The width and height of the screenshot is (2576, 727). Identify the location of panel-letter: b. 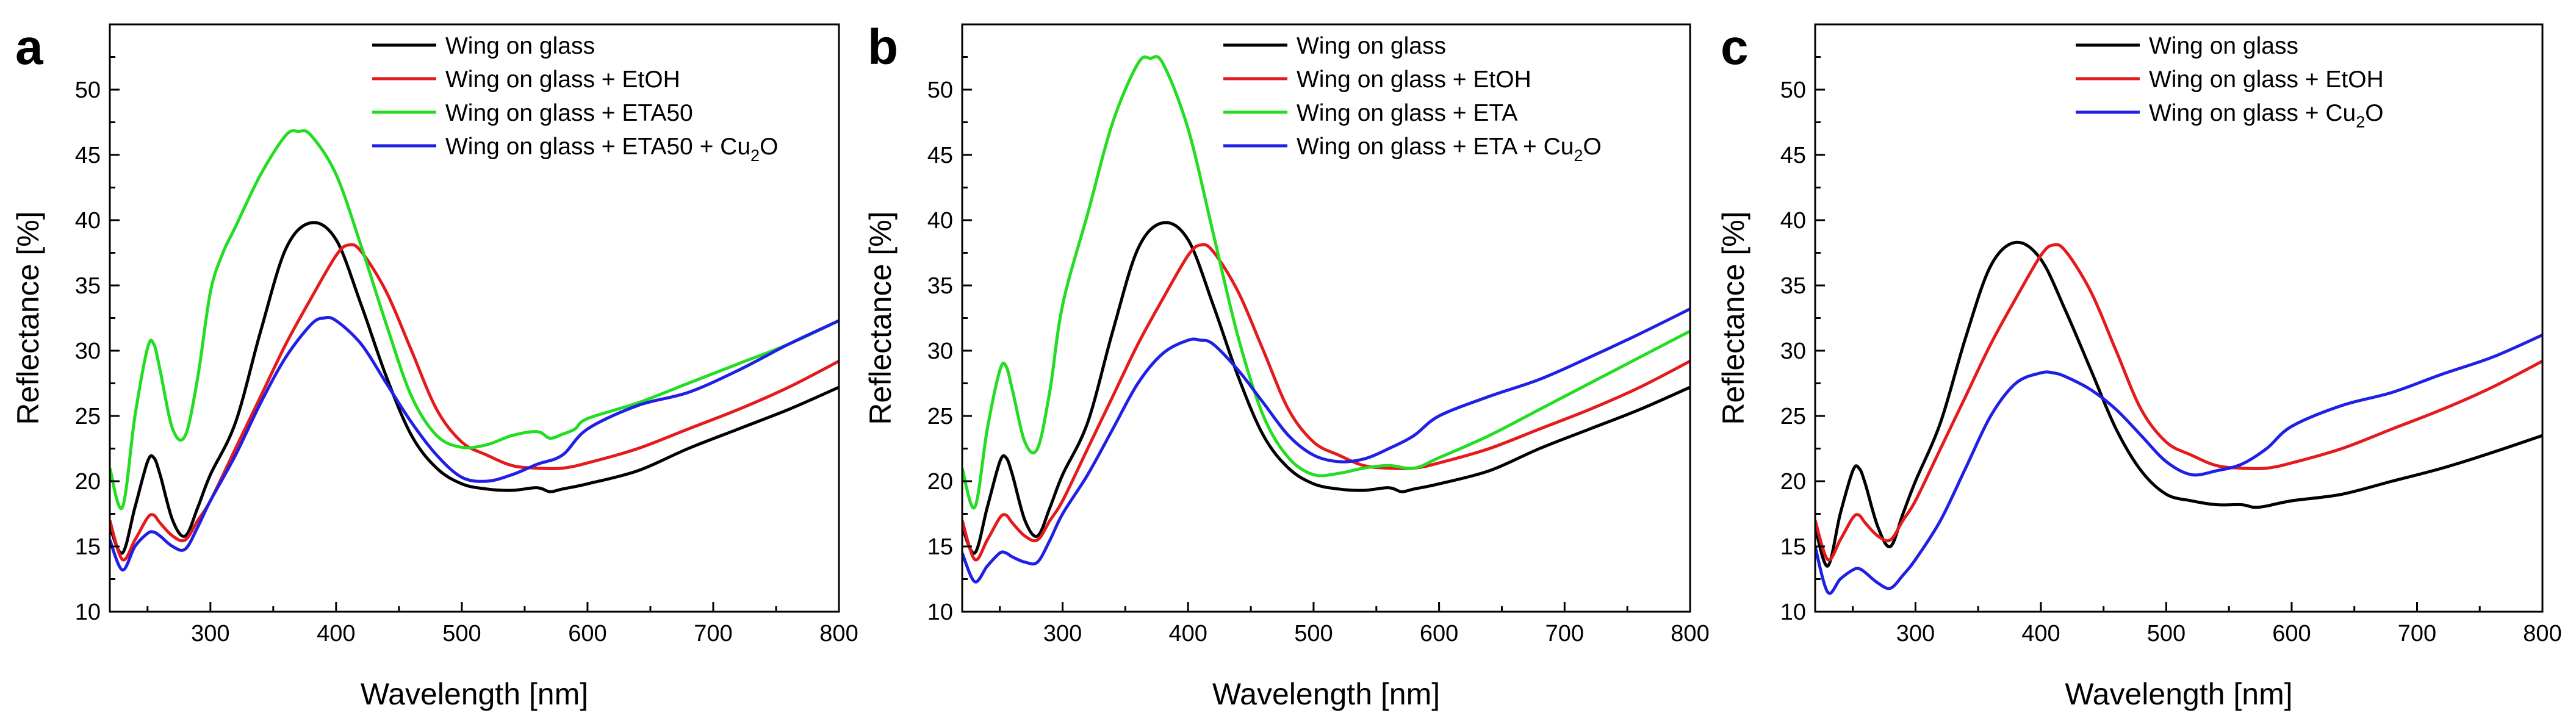
(883, 47).